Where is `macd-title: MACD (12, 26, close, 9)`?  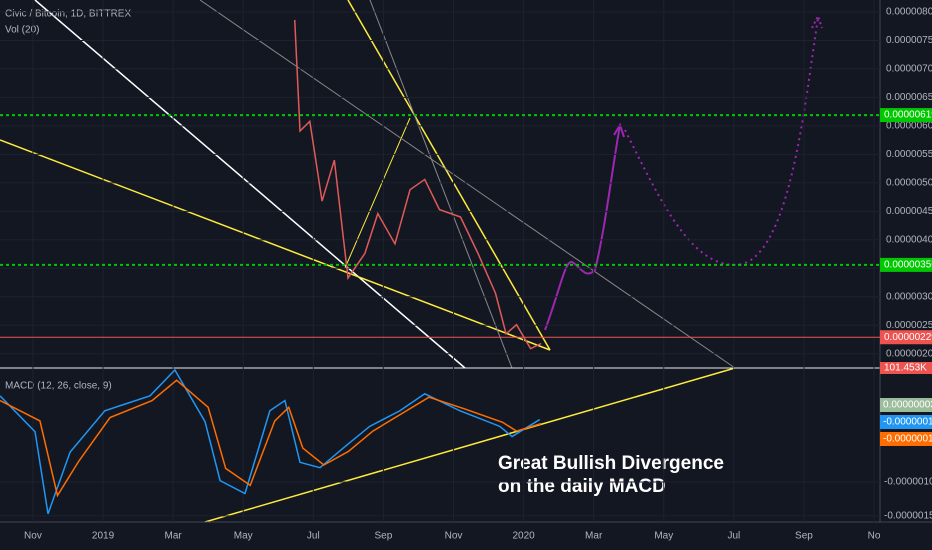 macd-title: MACD (12, 26, close, 9) is located at coordinates (58, 386).